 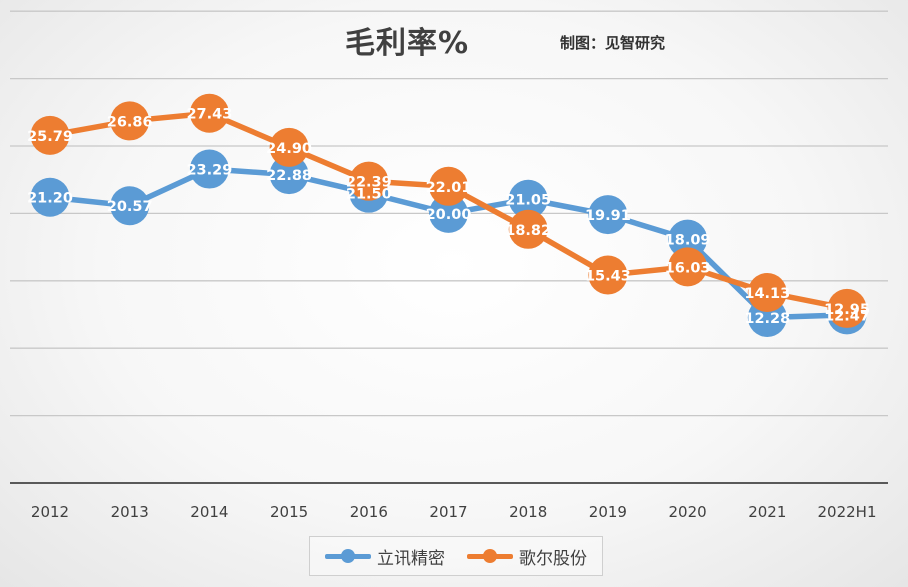 I want to click on legend-marker-series-b, so click(x=490, y=556).